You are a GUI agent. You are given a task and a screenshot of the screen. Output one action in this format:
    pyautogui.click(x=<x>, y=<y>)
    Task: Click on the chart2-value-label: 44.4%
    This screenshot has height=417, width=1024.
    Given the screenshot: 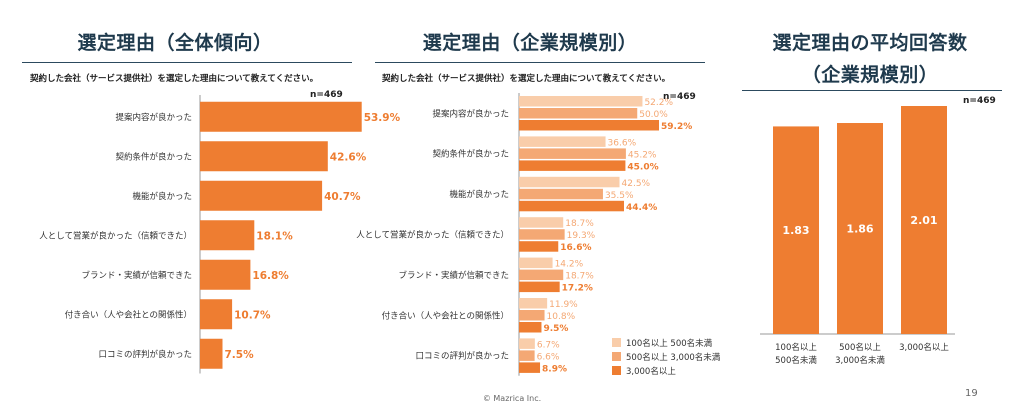 What is the action you would take?
    pyautogui.click(x=641, y=208)
    